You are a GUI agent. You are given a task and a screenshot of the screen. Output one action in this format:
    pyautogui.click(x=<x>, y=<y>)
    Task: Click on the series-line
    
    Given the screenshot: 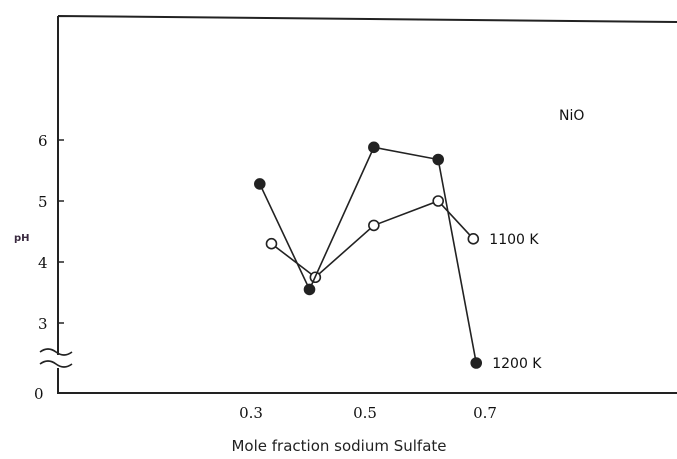 What is the action you would take?
    pyautogui.click(x=372, y=239)
    